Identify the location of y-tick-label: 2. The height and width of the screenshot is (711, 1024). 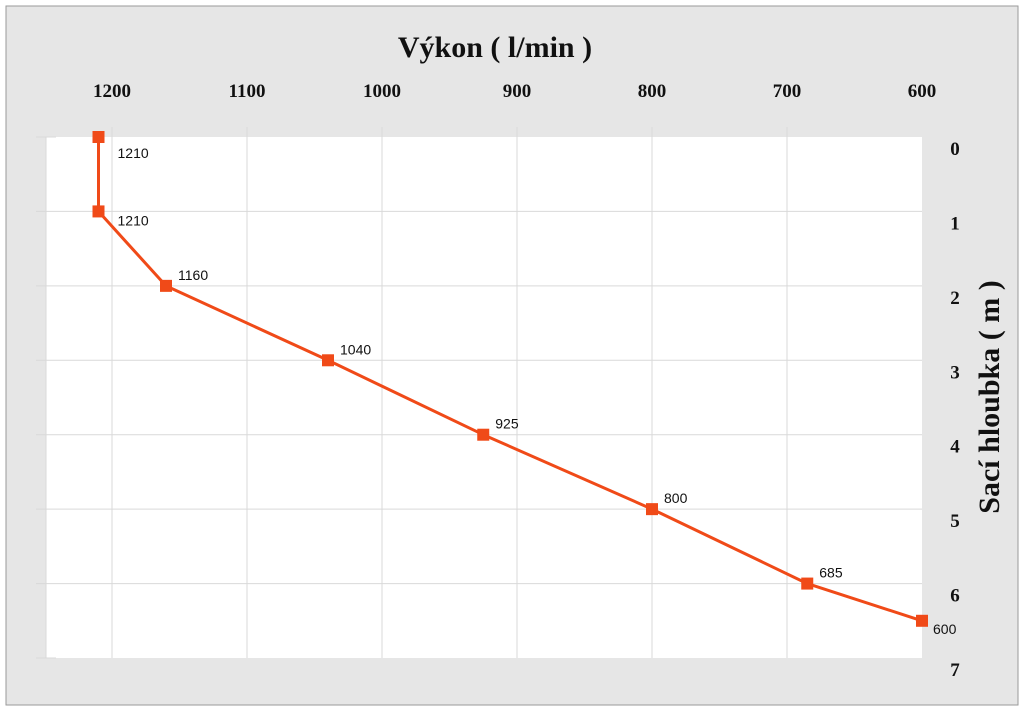
(955, 298).